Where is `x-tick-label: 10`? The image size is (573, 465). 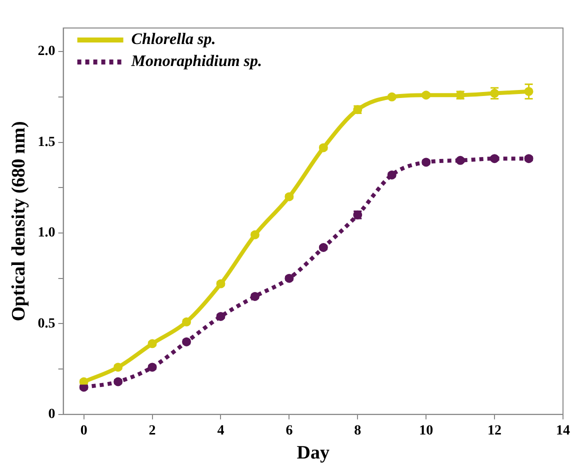
x-tick-label: 10 is located at coordinates (426, 430).